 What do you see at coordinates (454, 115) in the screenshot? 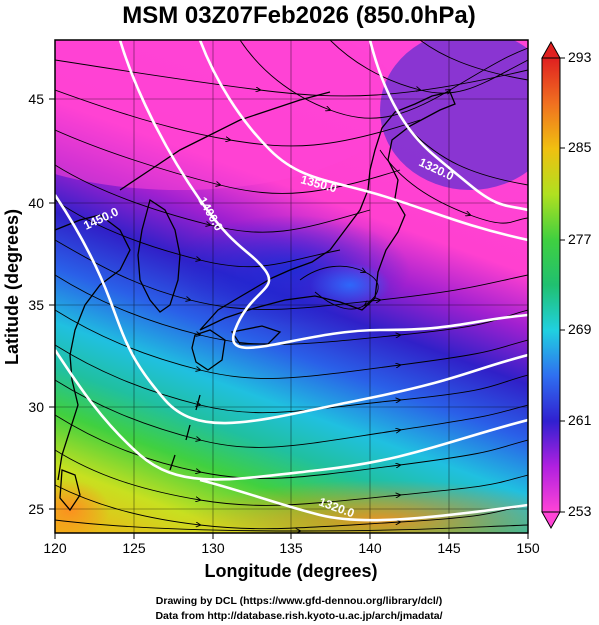
I see `blue-northeast` at bounding box center [454, 115].